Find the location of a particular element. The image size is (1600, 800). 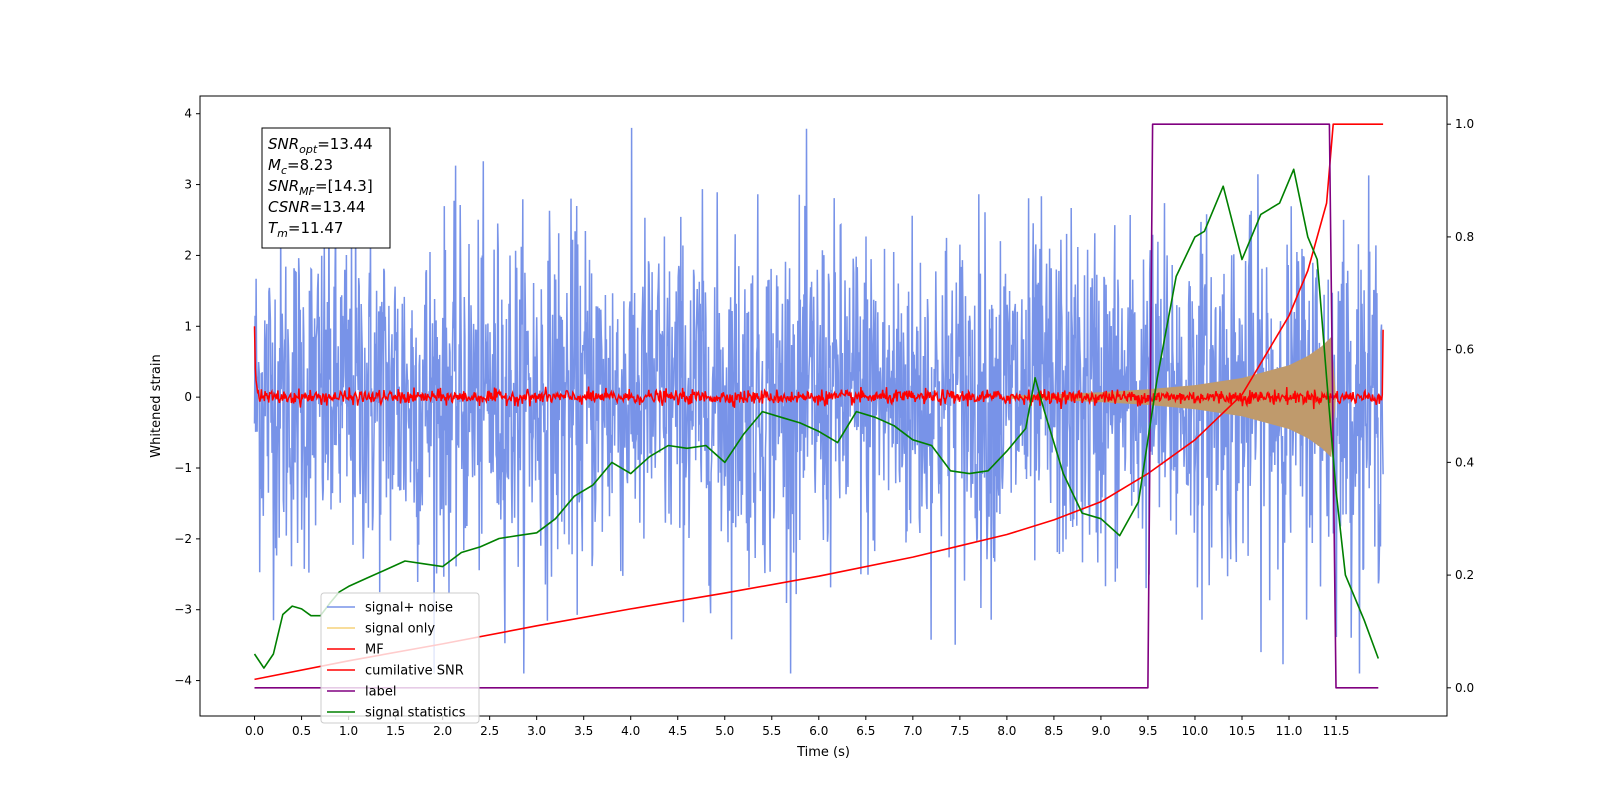

annotation-line: SNRopt=13.44 is located at coordinates (320, 145).